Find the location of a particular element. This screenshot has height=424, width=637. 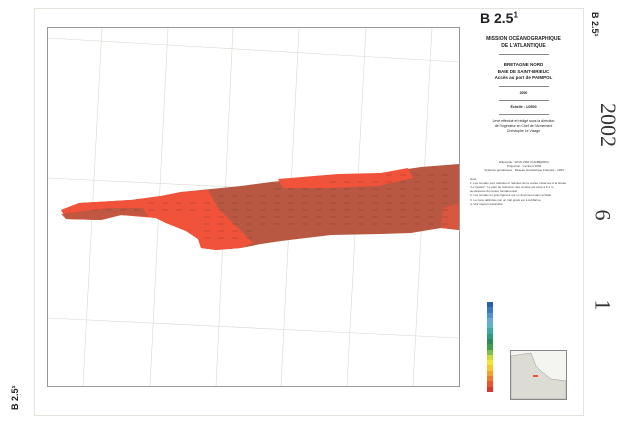

note-line: 4. Voir rapport particulier. is located at coordinates (487, 203).